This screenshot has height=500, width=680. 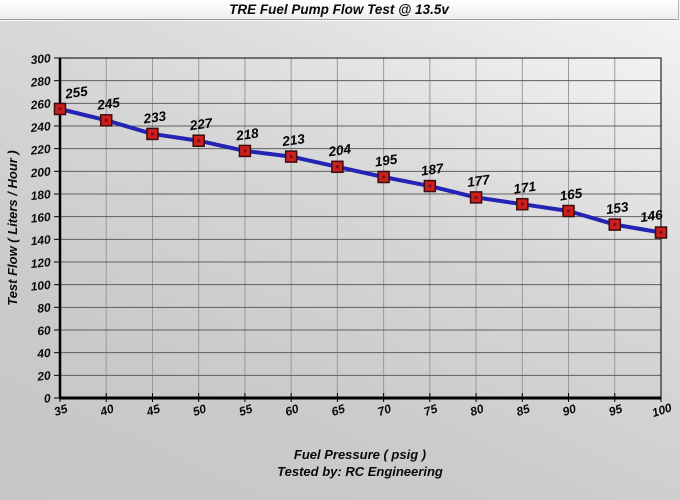 I want to click on y-tick-label: 40, so click(x=44, y=353).